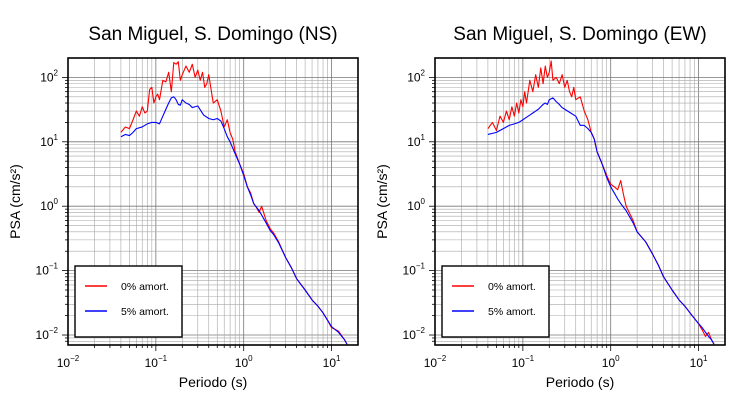 This screenshot has width=730, height=400. Describe the element at coordinates (212, 34) in the screenshot. I see `chart-title: San Miguel, S. Domingo (NS)` at that location.